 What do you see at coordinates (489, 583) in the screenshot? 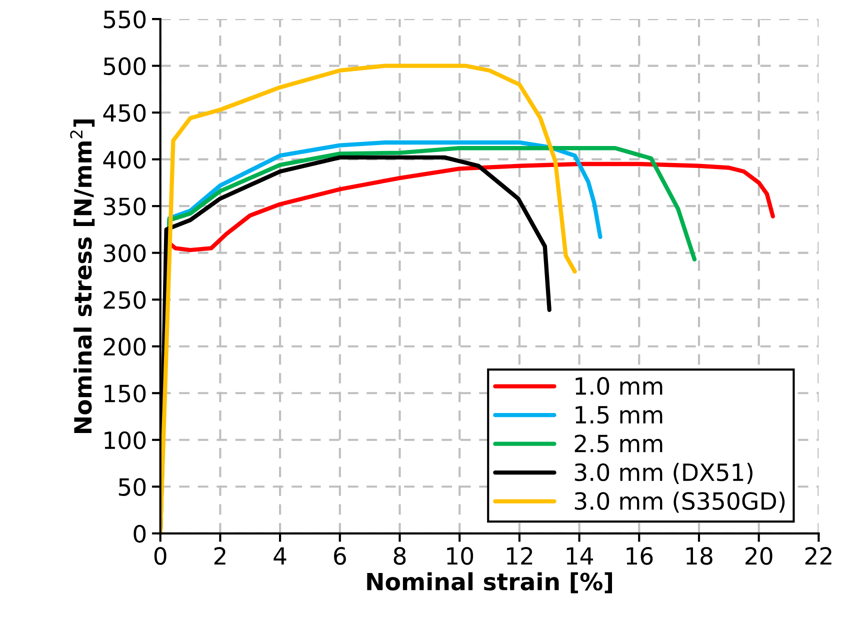
I see `x-axis-title: Nominal strain [%]` at bounding box center [489, 583].